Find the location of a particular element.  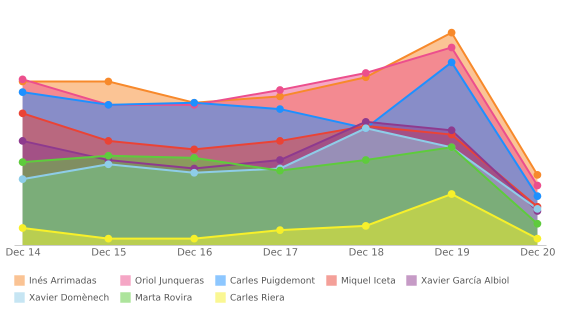

x-tick-label: Dec 19 is located at coordinates (452, 253).